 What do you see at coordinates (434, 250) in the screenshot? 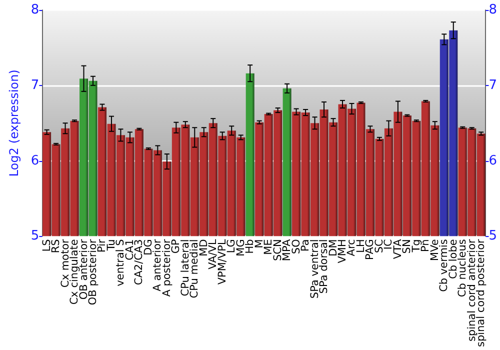
I see `x-tick-label: MVe` at bounding box center [434, 250].